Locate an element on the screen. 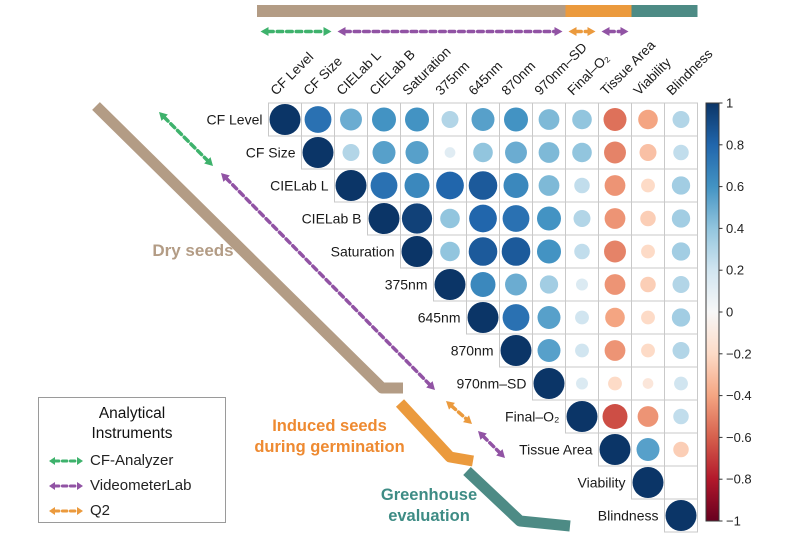  greenhouse-evaluation-label: Greenhouse evaluation is located at coordinates (429, 506).